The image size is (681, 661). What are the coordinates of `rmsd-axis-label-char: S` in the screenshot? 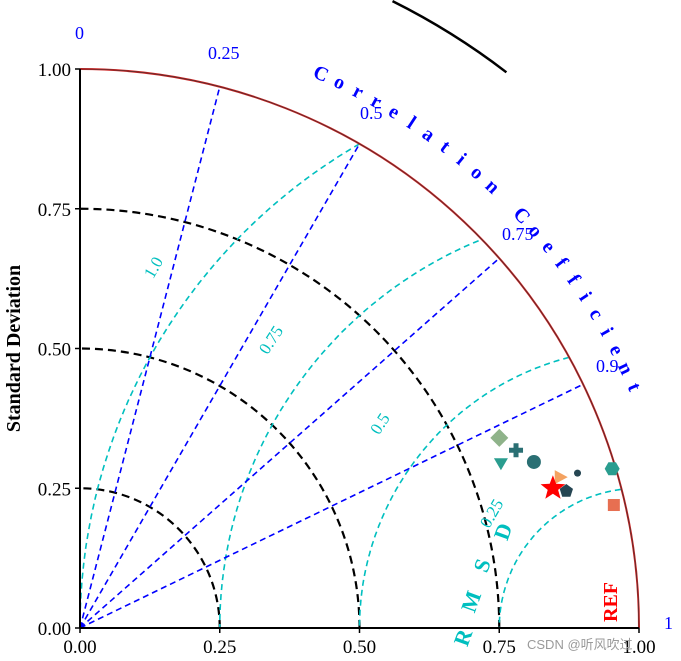 It's located at (482, 565).